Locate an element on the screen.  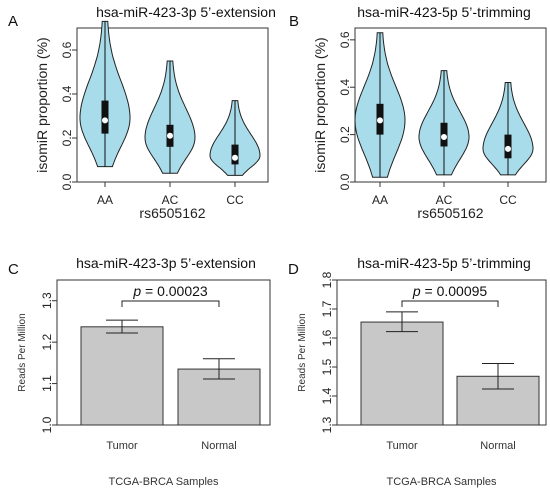
panel-d-xtick-label: Tumor is located at coordinates (402, 446).